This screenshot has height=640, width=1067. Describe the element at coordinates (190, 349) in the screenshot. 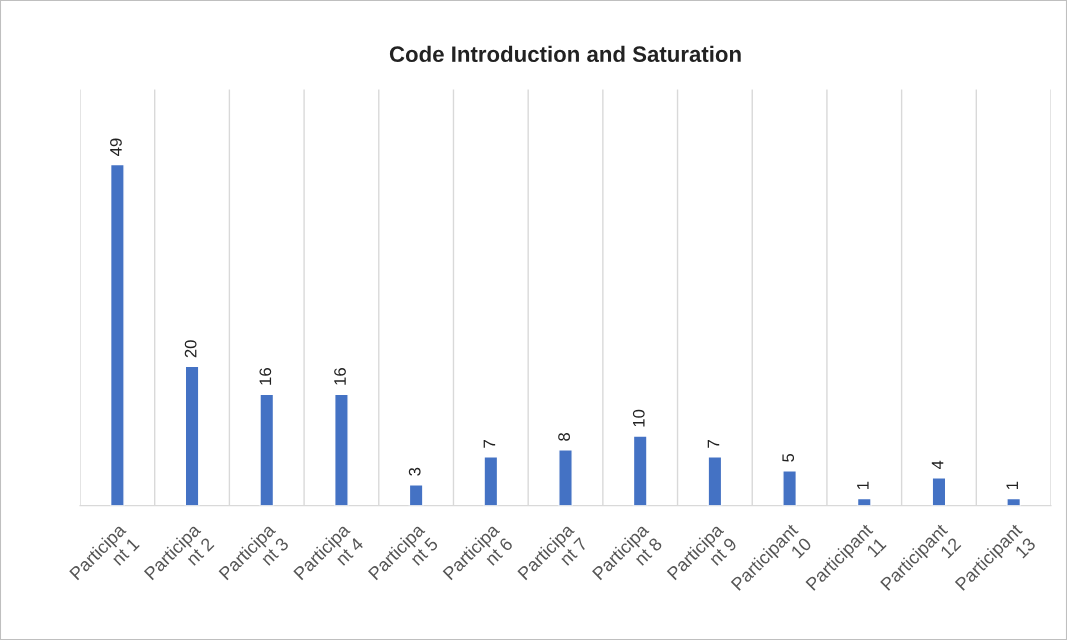

I see `data-label: 20` at that location.